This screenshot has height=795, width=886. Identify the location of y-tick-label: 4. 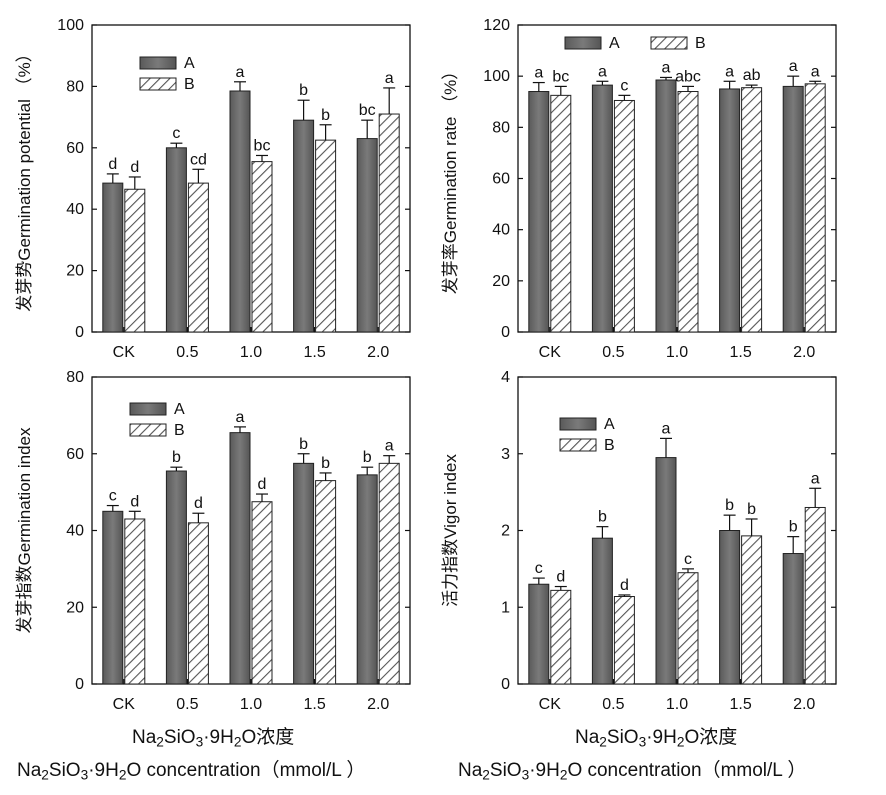
(505, 377).